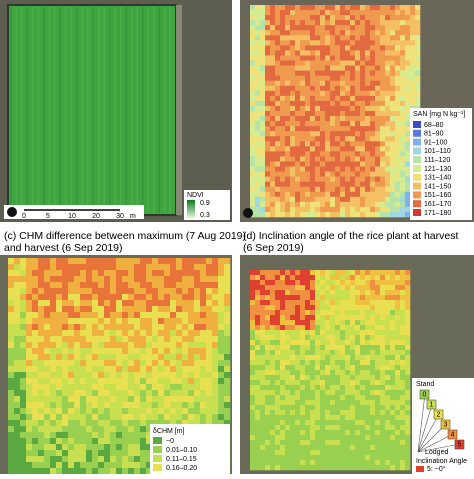  Describe the element at coordinates (120, 216) in the screenshot. I see `scale-label: 30` at that location.